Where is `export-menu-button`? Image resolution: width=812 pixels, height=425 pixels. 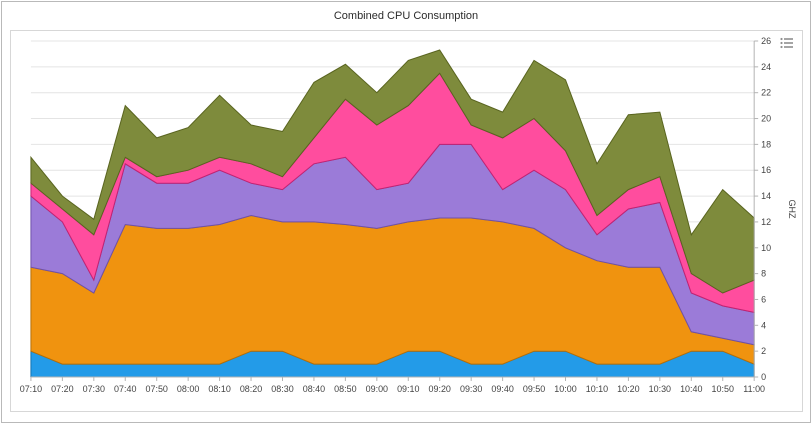 export-menu-button is located at coordinates (788, 43).